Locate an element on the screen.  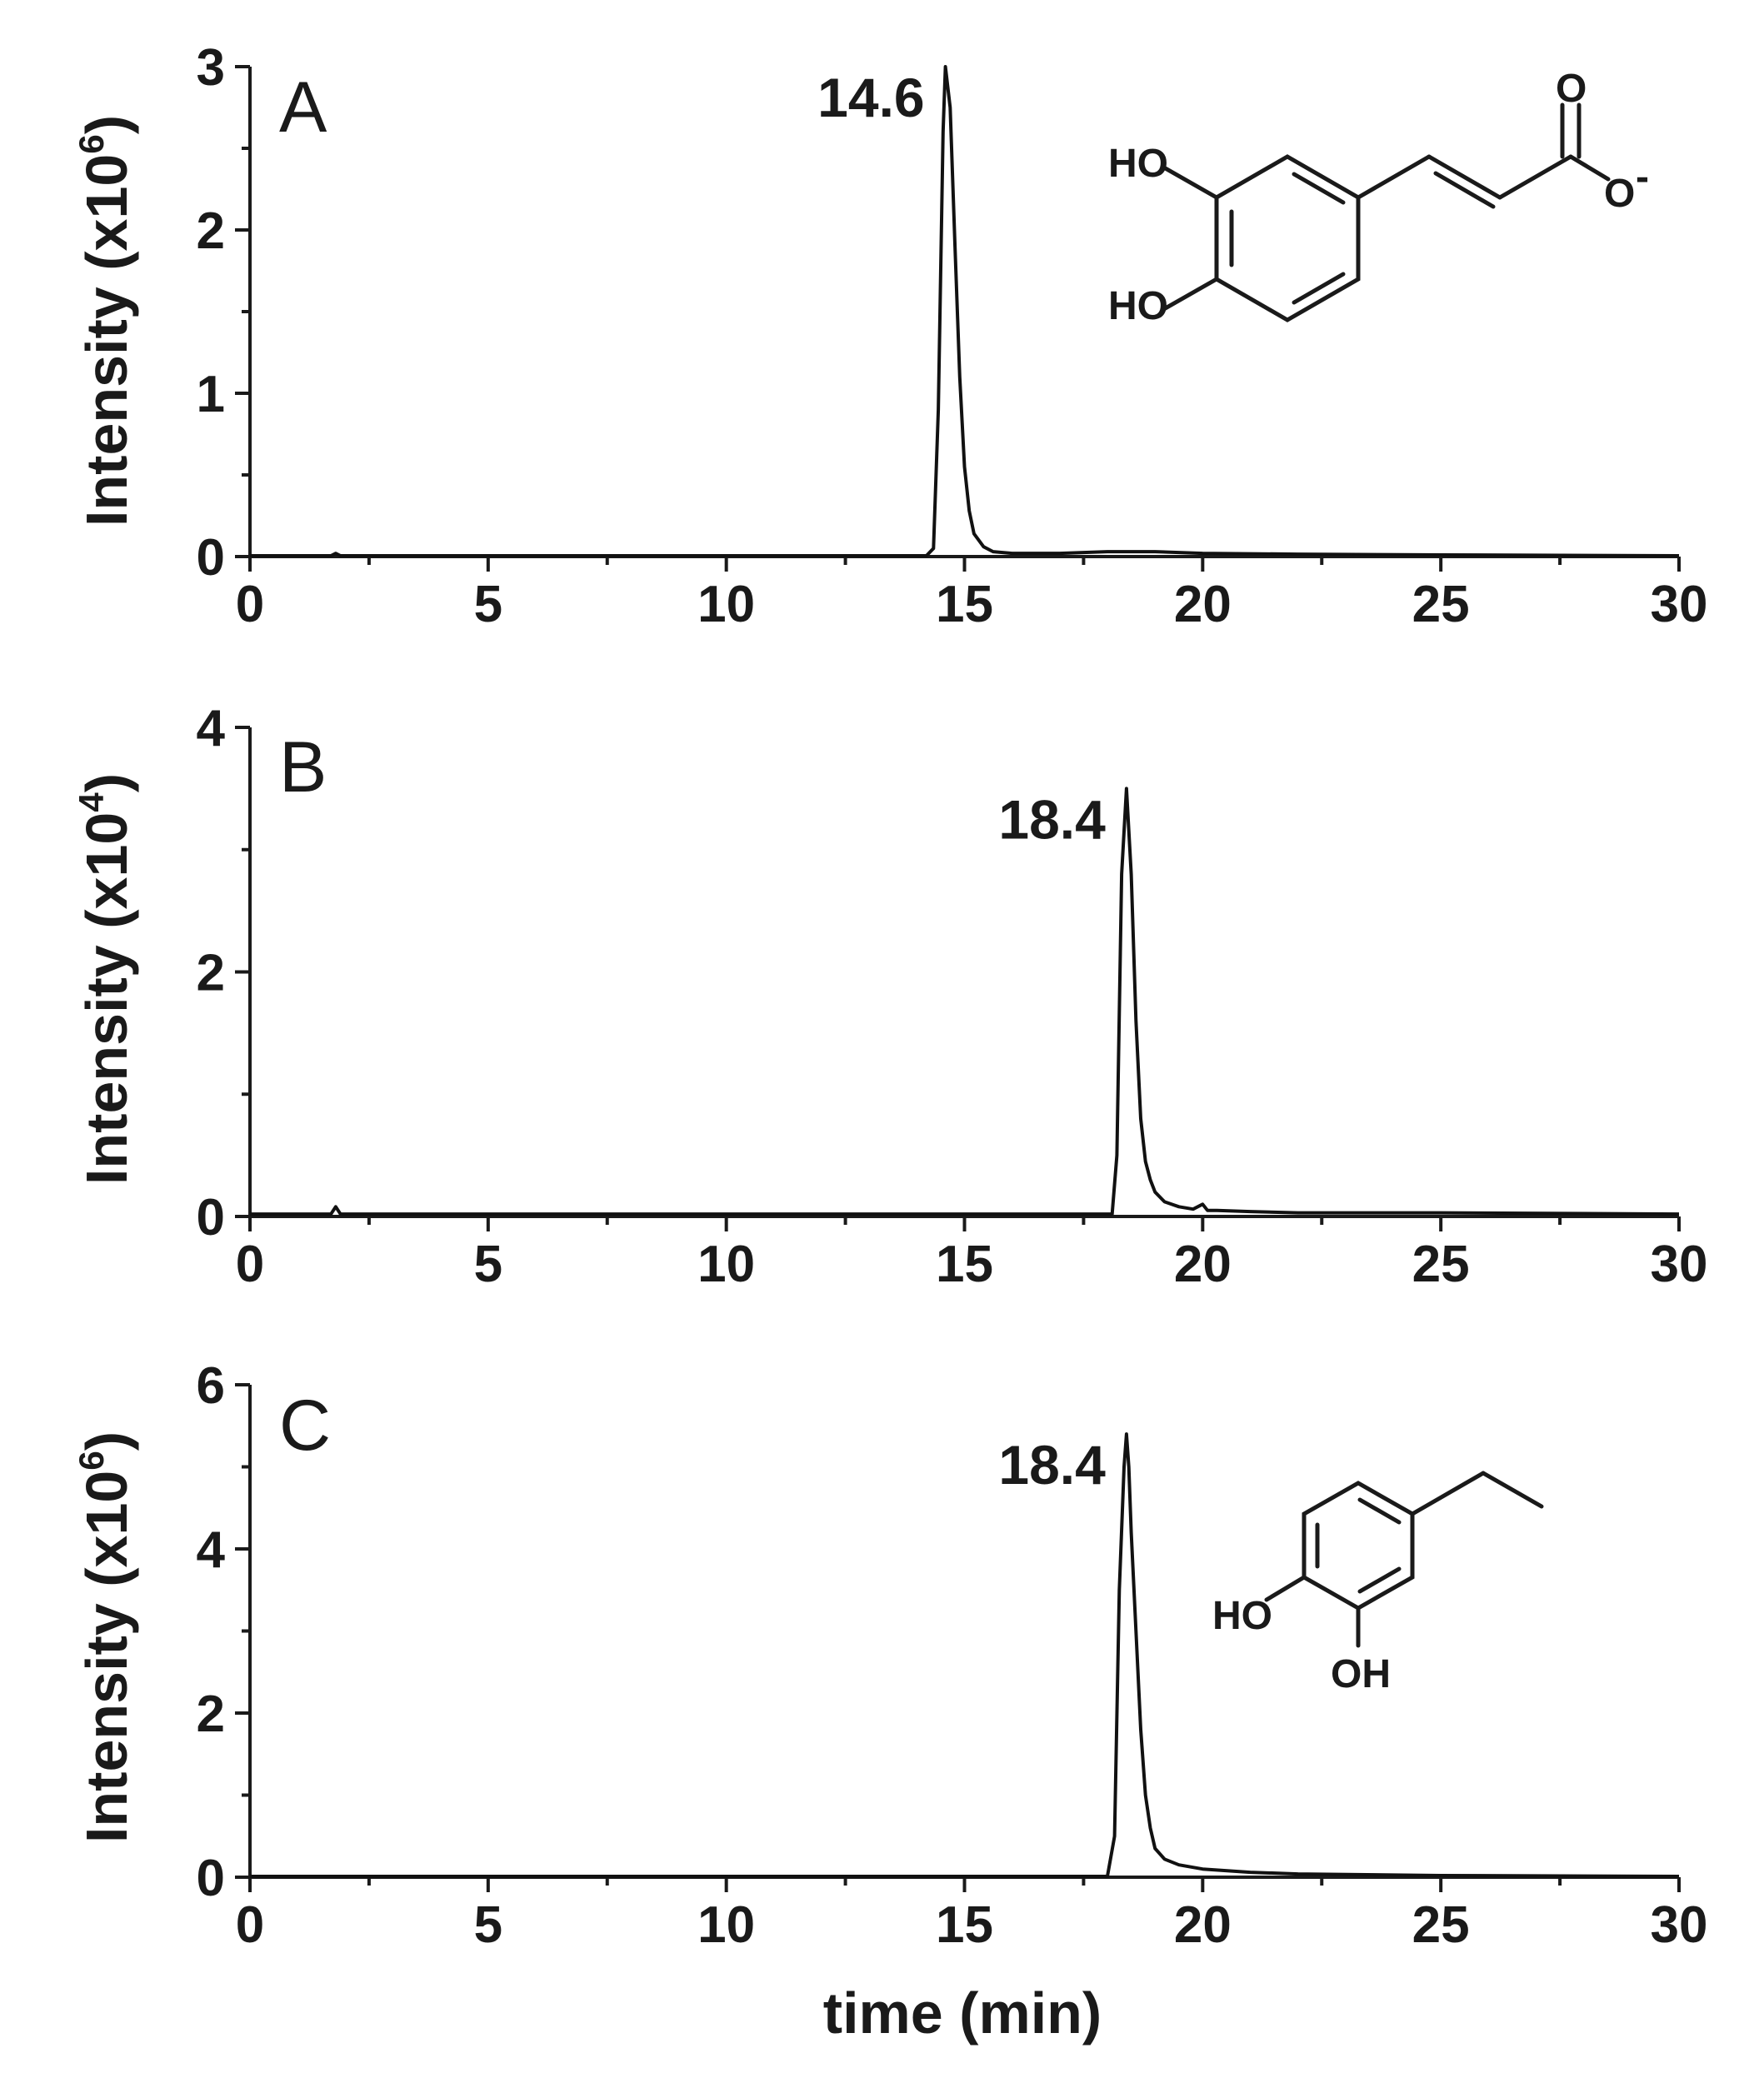
y-axis-label: Intensity (x104) is located at coordinates (105, 979).